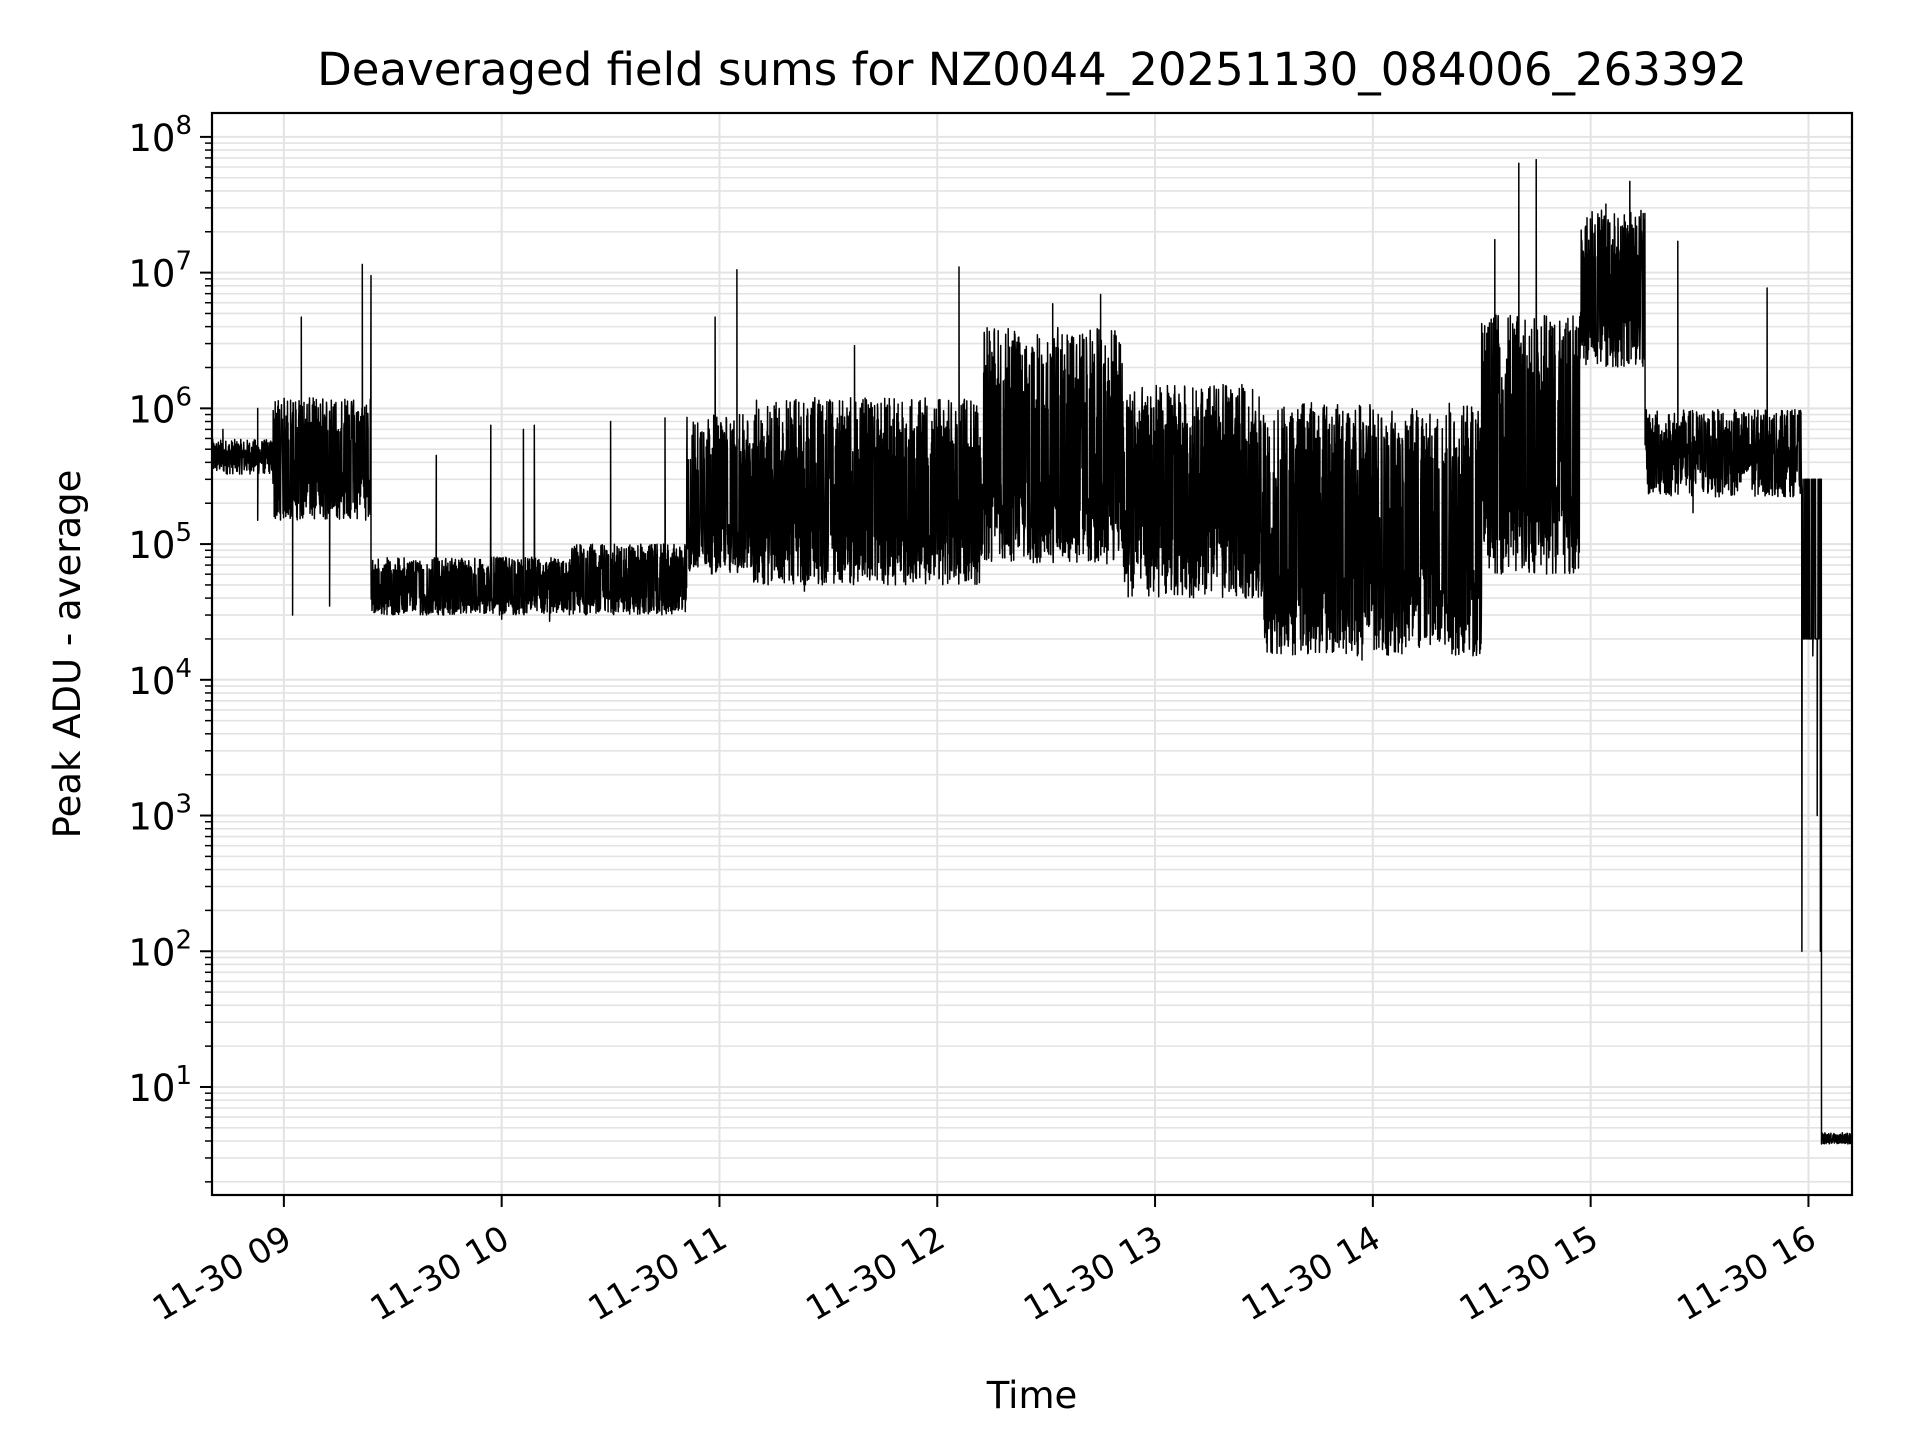  I want to click on y-axis: 10¹ 10² 10³ 10⁴ 10⁵ 10⁶ 10⁷ 10⁸, so click(170, 647).